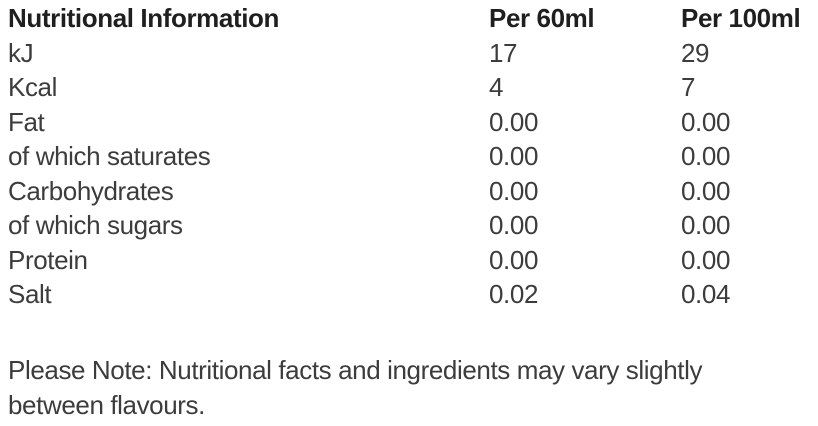  What do you see at coordinates (503, 52) in the screenshot?
I see `value-per-60ml: 17` at bounding box center [503, 52].